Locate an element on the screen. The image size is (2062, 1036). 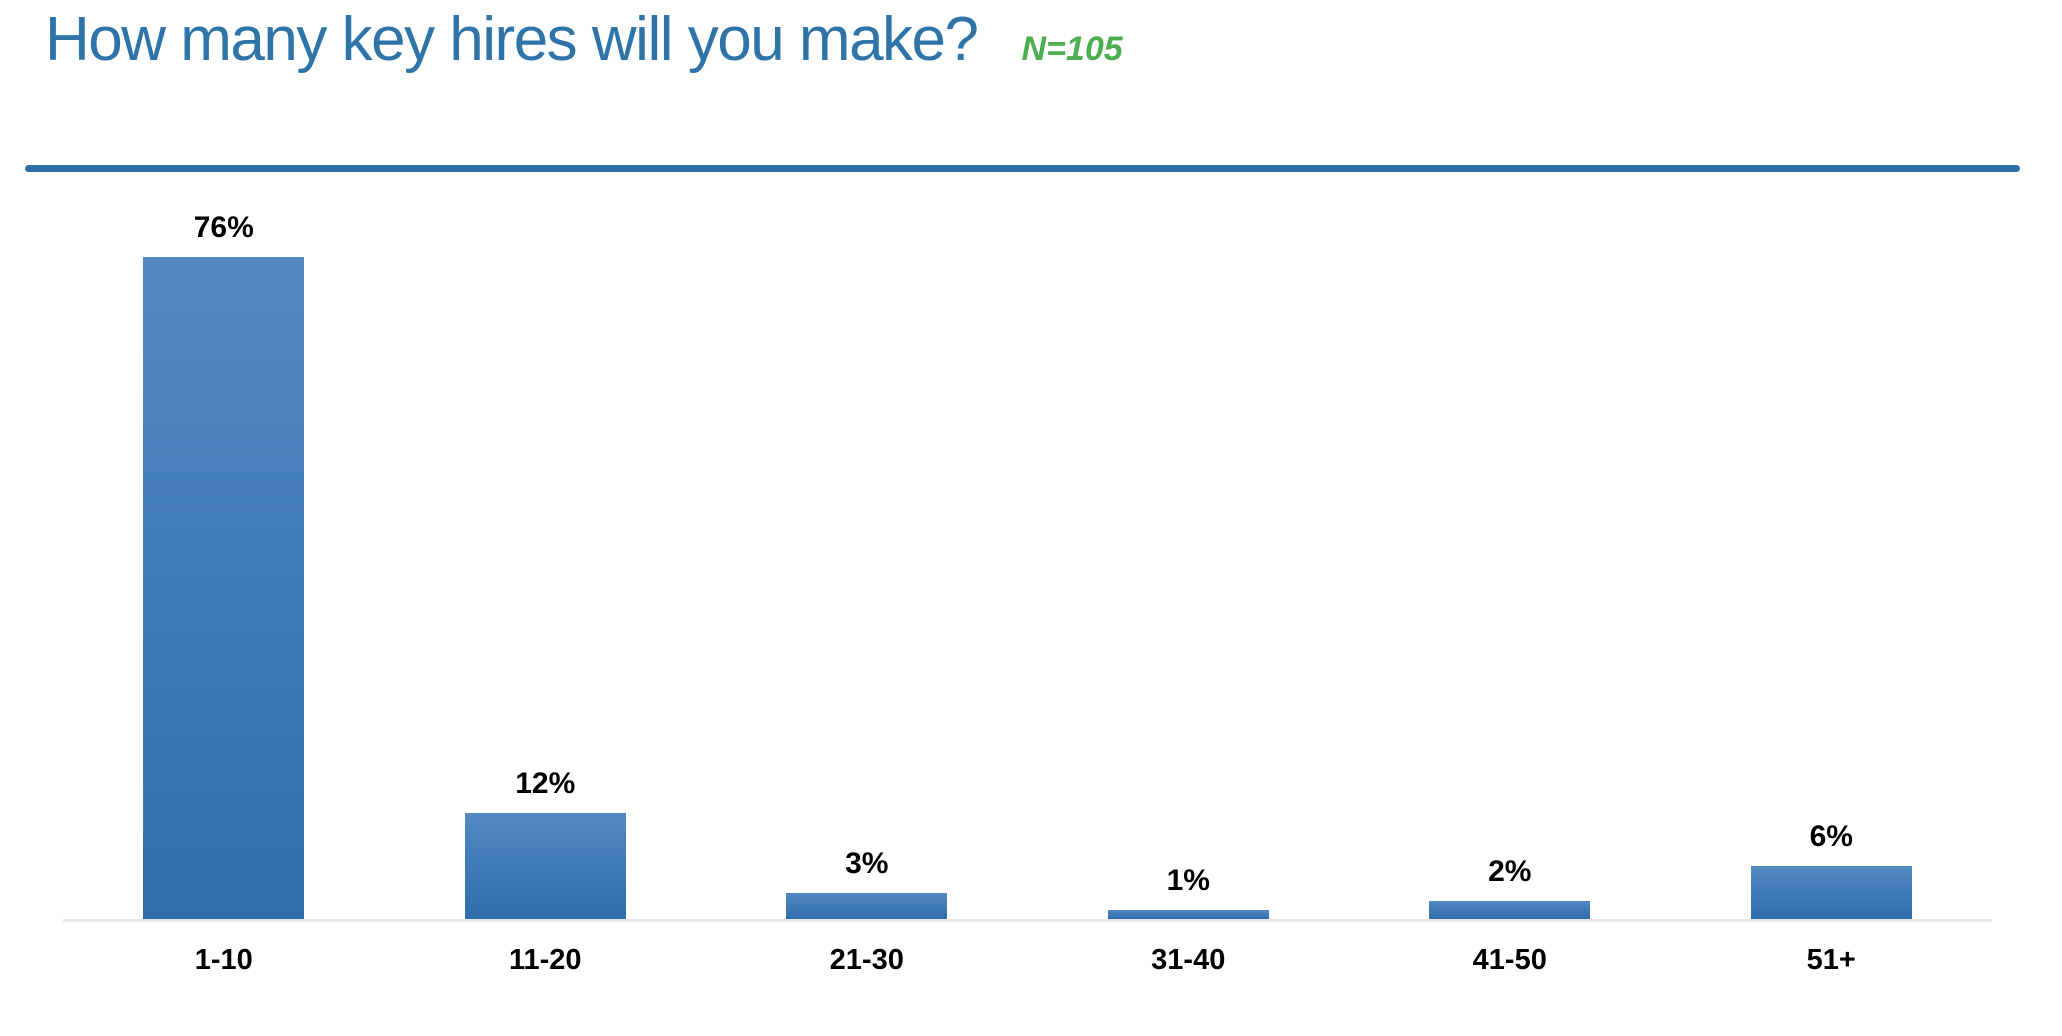
bar-value-label: 12% is located at coordinates (545, 783).